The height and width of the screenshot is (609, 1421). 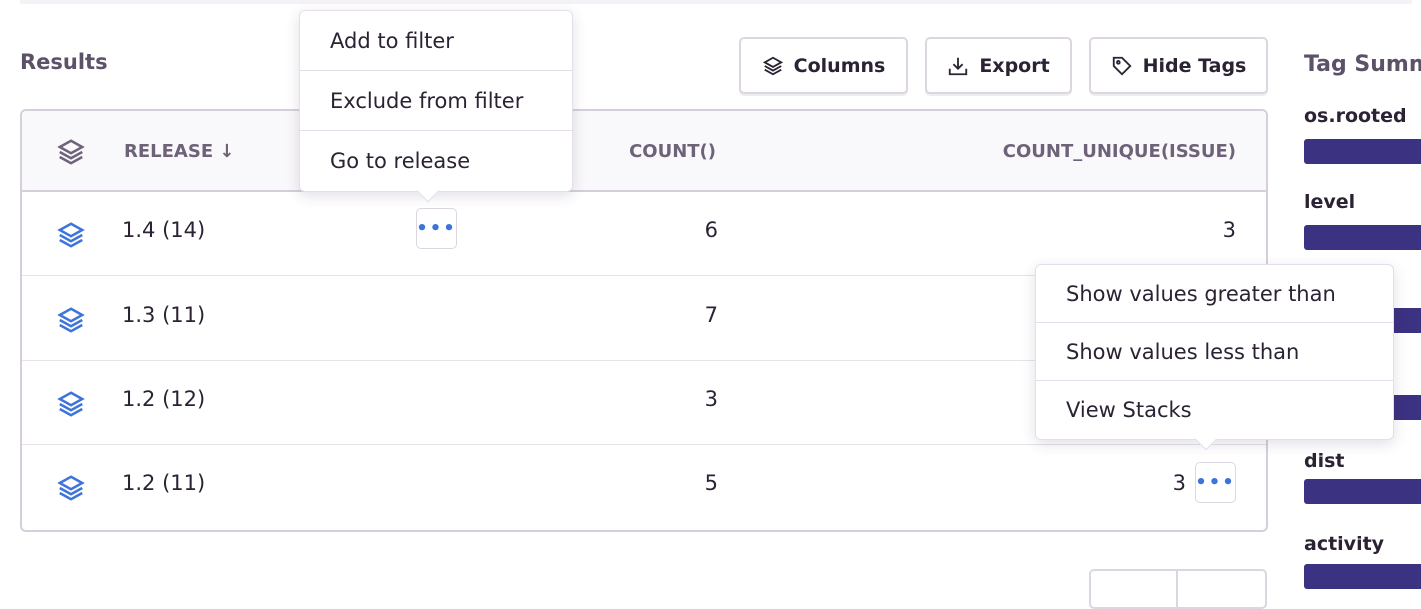 What do you see at coordinates (644, 403) in the screenshot?
I see `table-row: 1.2 (12) 3` at bounding box center [644, 403].